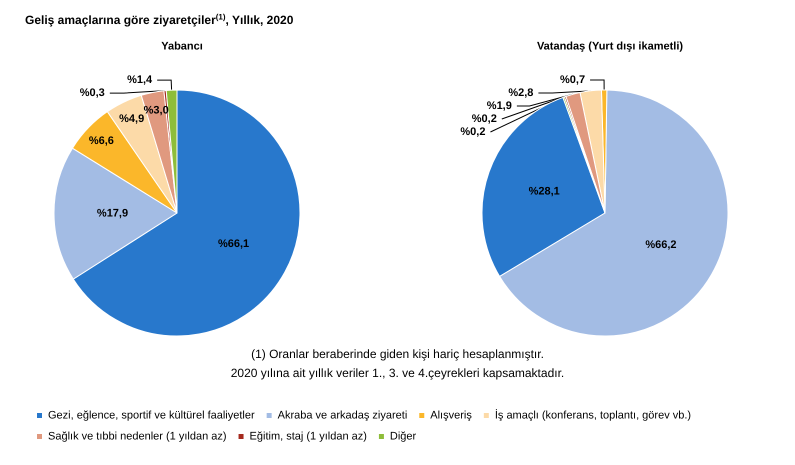 The image size is (795, 465). What do you see at coordinates (112, 213) in the screenshot?
I see `data-label: %17,9` at bounding box center [112, 213].